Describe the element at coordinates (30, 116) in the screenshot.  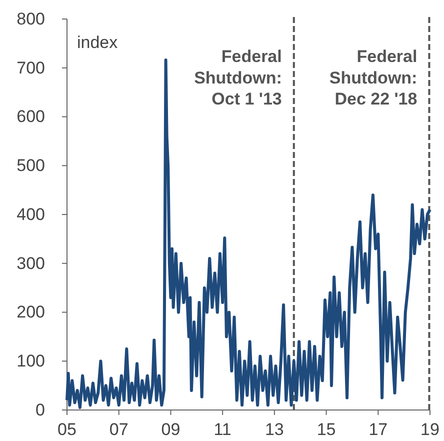
I see `y-tick-label: 600` at that location.